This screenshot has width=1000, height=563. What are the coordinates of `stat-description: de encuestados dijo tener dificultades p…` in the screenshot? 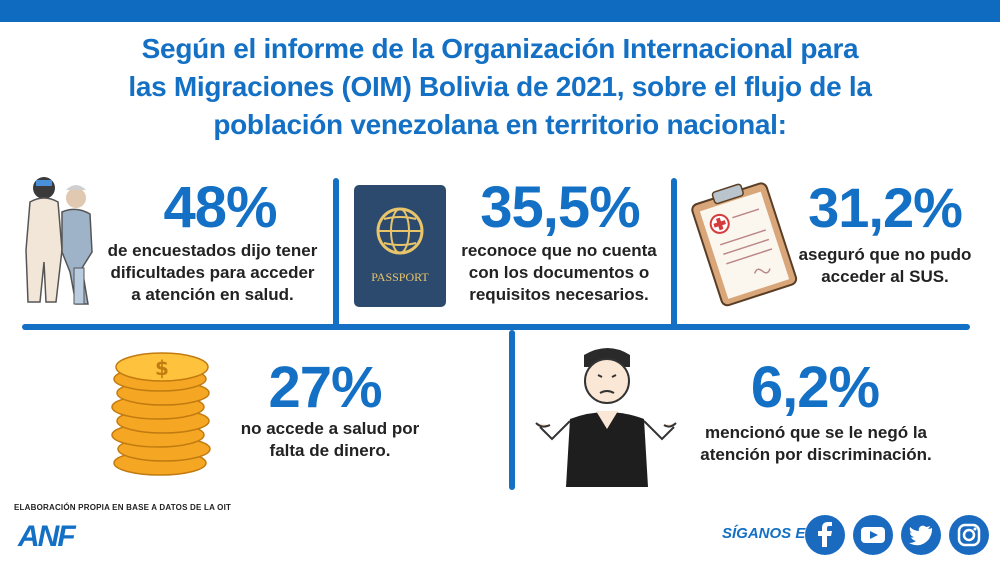 It's located at (212, 273).